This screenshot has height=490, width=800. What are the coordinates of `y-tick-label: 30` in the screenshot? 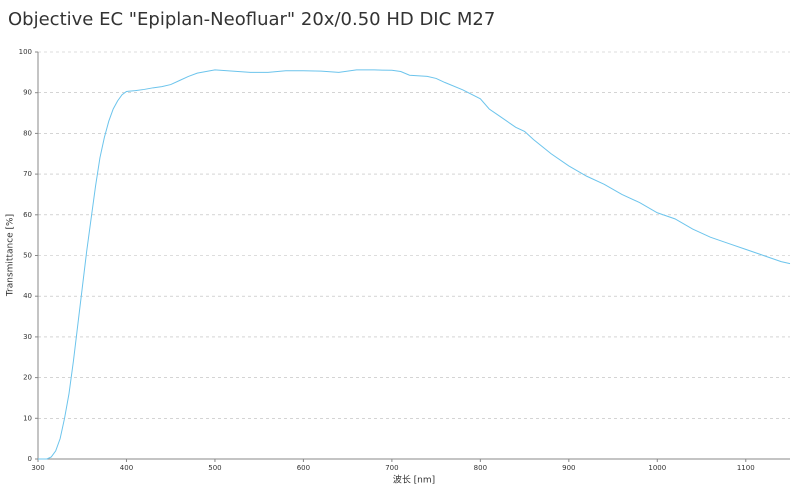 It's located at (27, 337).